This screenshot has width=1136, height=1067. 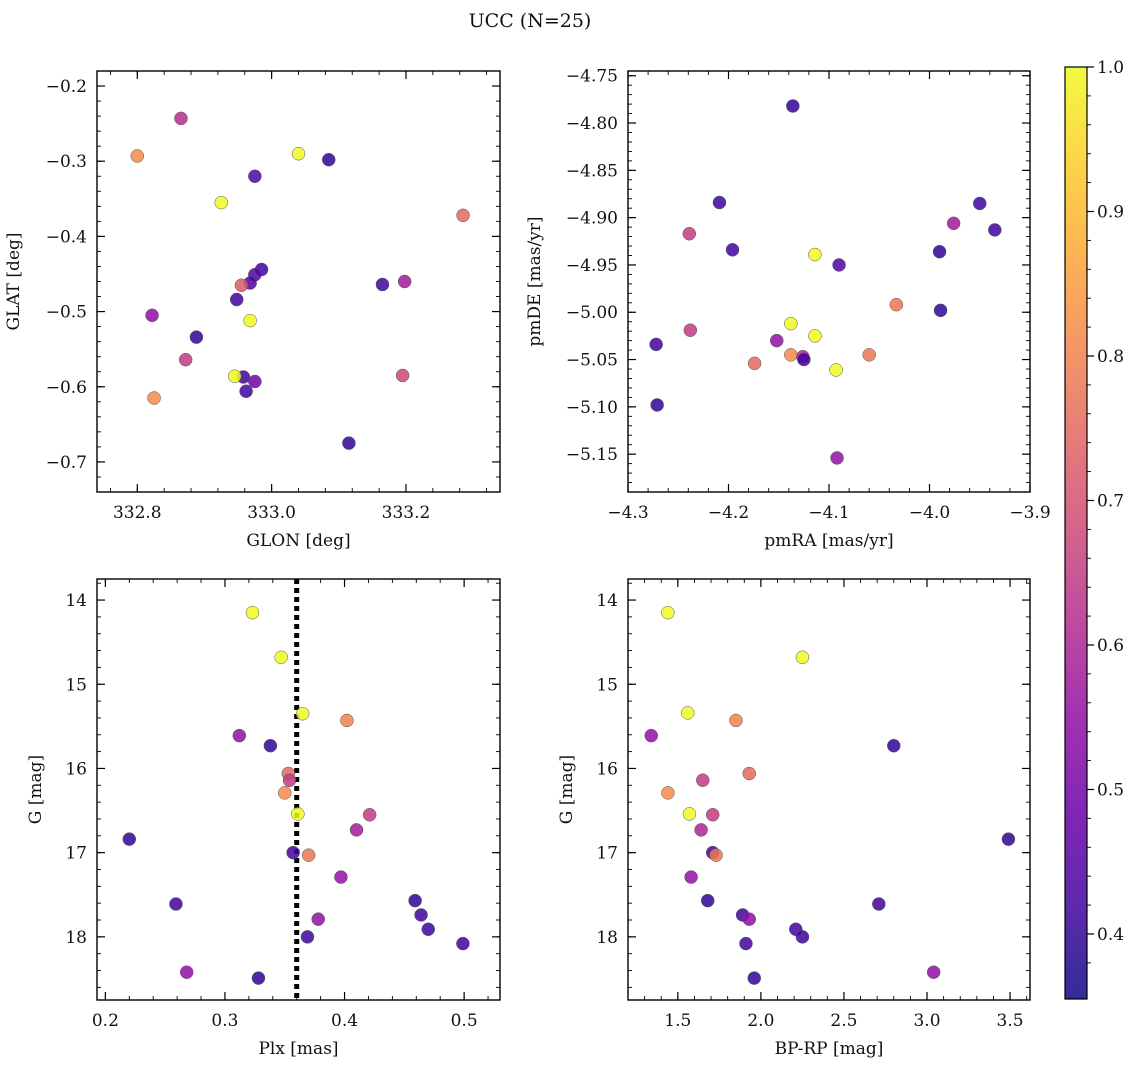 I want to click on y-tick-label: −0.4, so click(x=66, y=237).